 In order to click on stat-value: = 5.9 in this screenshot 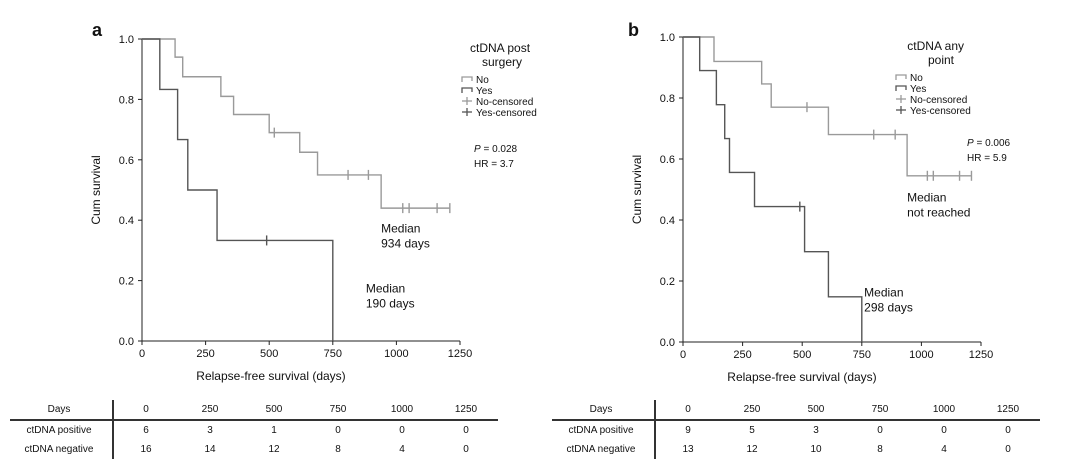, I will do `click(994, 158)`.